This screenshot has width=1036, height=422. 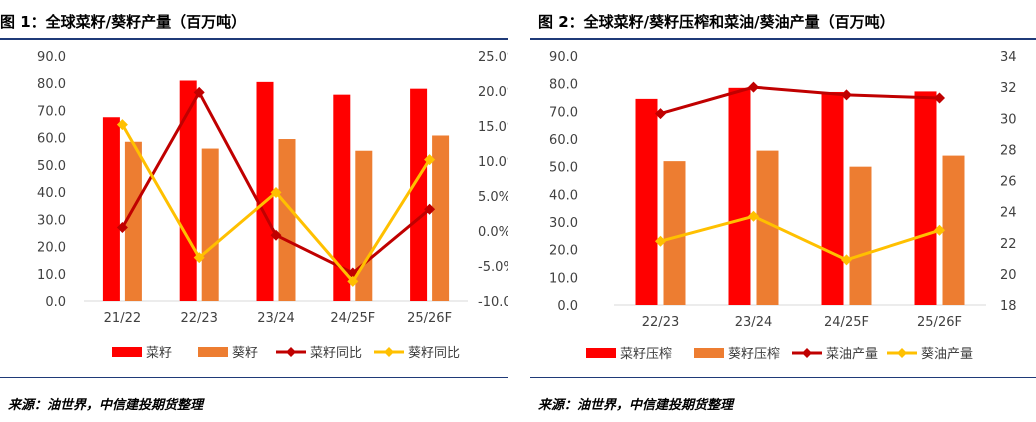 What do you see at coordinates (783, 377) in the screenshot?
I see `figure-2-bottom-rule` at bounding box center [783, 377].